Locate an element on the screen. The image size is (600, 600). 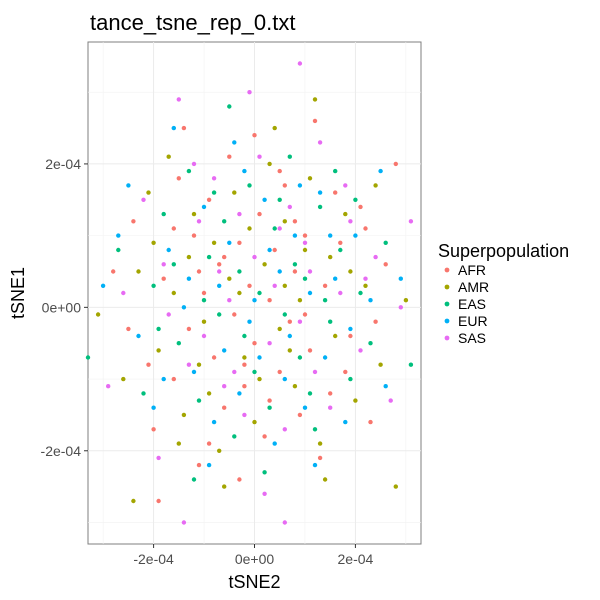
legend-label-eur: EUR is located at coordinates (473, 321).